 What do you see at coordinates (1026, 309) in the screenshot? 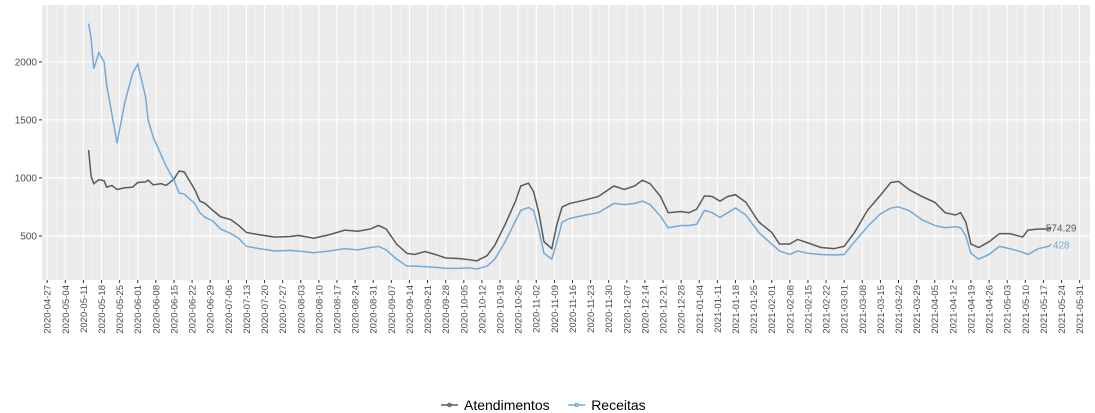
I see `x-tick-label: 2021-05-10` at bounding box center [1026, 309].